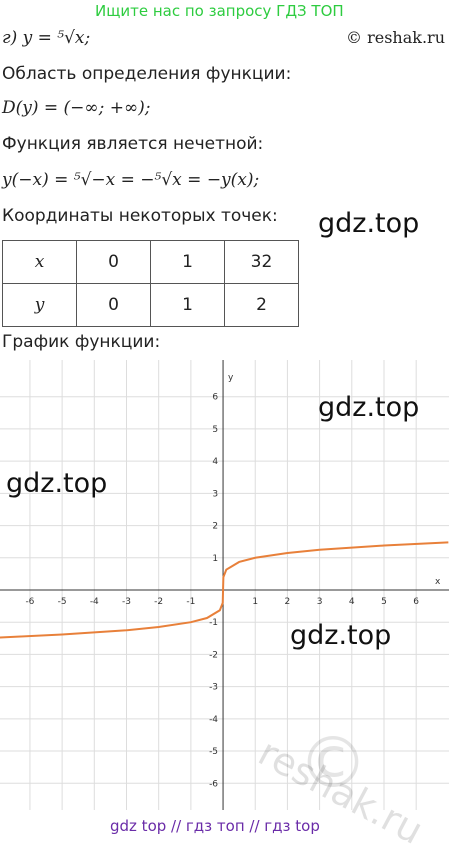  What do you see at coordinates (333, 763) in the screenshot?
I see `watermark: ©` at bounding box center [333, 763].